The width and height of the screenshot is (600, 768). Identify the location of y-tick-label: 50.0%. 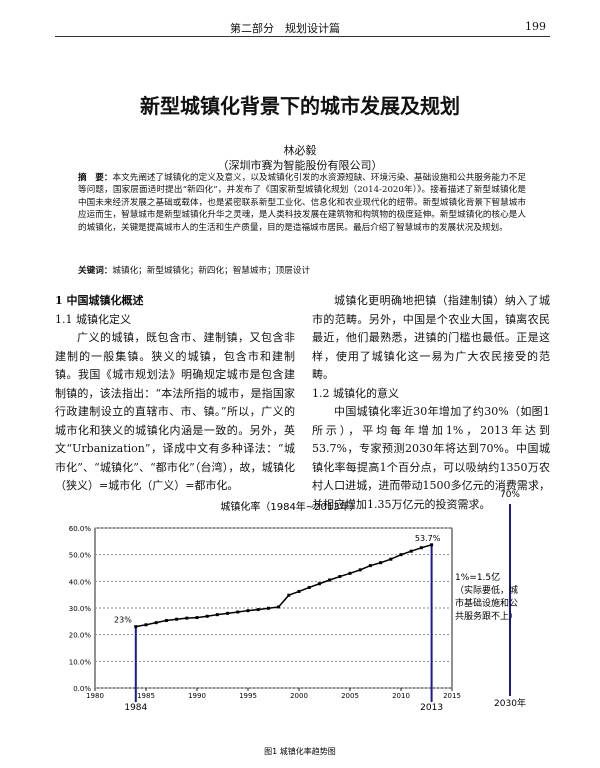
(80, 556).